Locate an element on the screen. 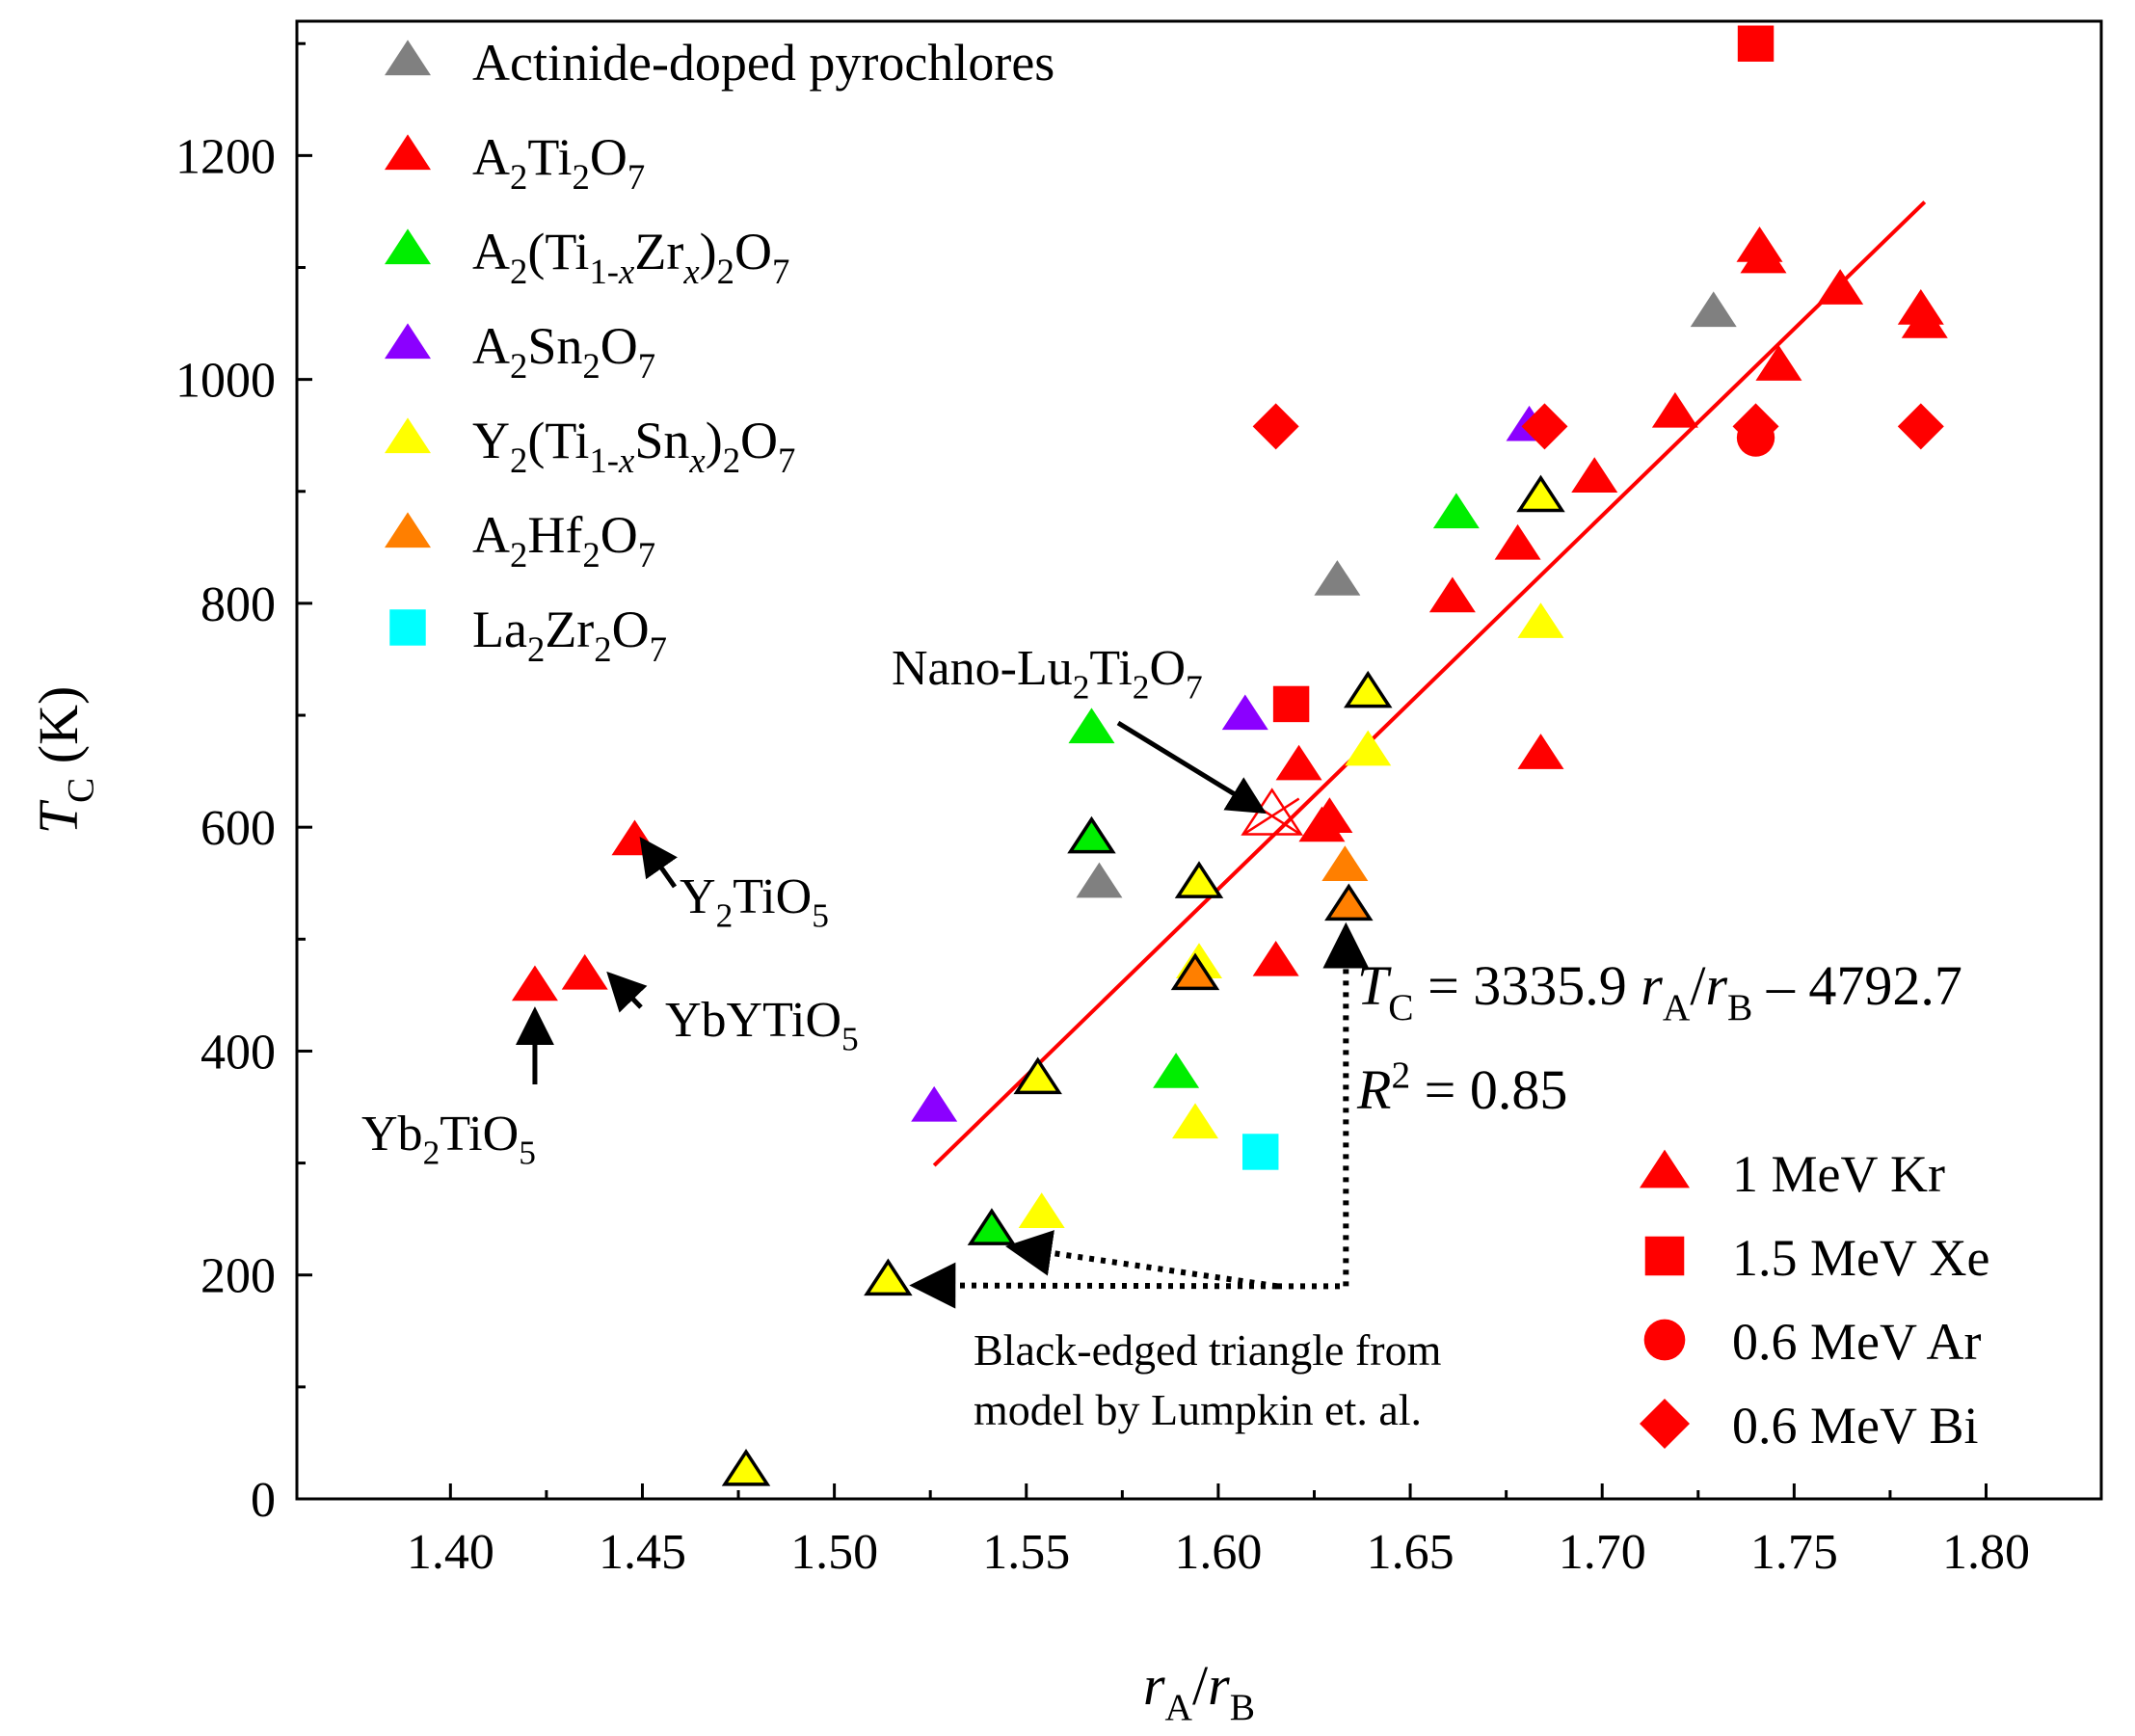 Image resolution: width=2135 pixels, height=1736 pixels. note-line-1: Black-edged triangle from is located at coordinates (1208, 1350).